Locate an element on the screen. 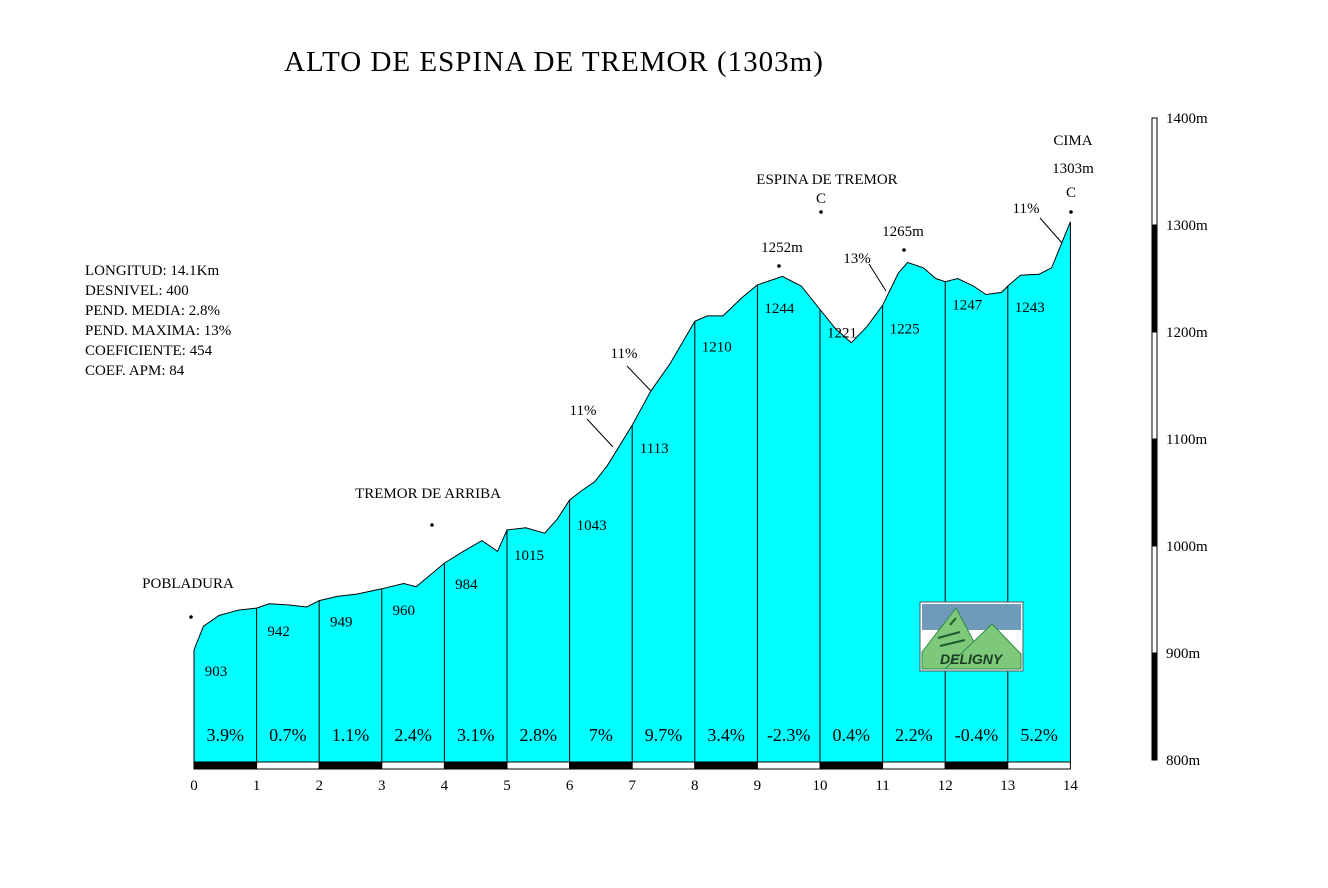 This screenshot has width=1328, height=888. segment-gradient-label: 3.4% is located at coordinates (726, 735).